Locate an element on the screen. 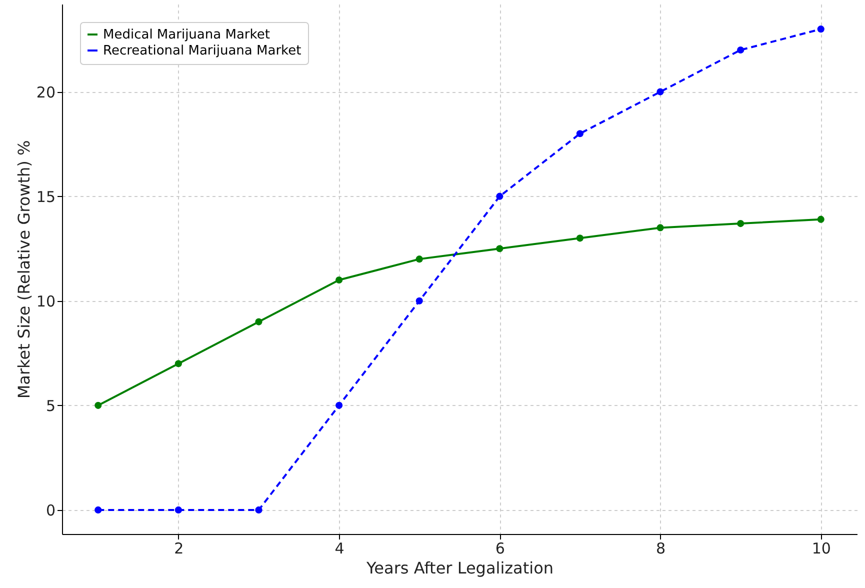  y-tick-label: 5 is located at coordinates (51, 405).